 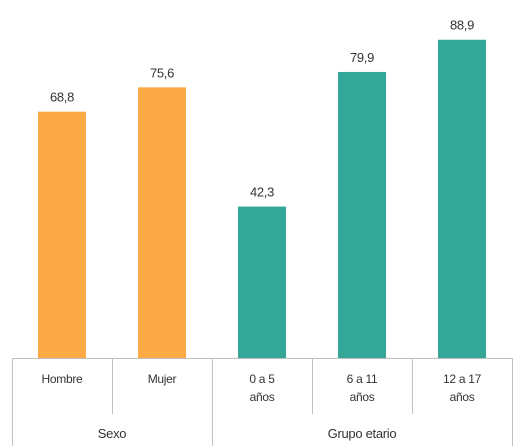 What do you see at coordinates (162, 72) in the screenshot?
I see `value-label-2: 75,6` at bounding box center [162, 72].